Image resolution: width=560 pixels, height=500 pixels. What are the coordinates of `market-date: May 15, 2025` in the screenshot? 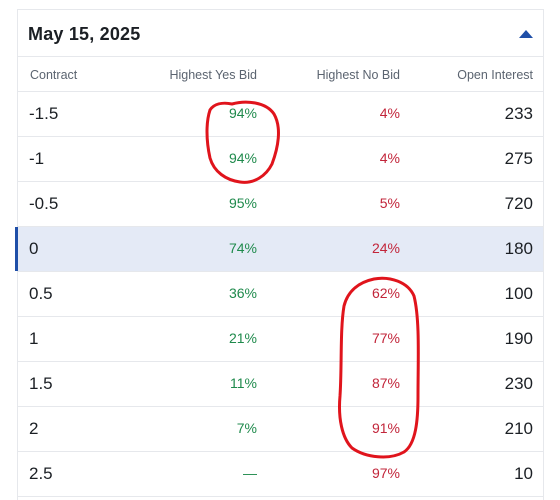 It's located at (84, 34).